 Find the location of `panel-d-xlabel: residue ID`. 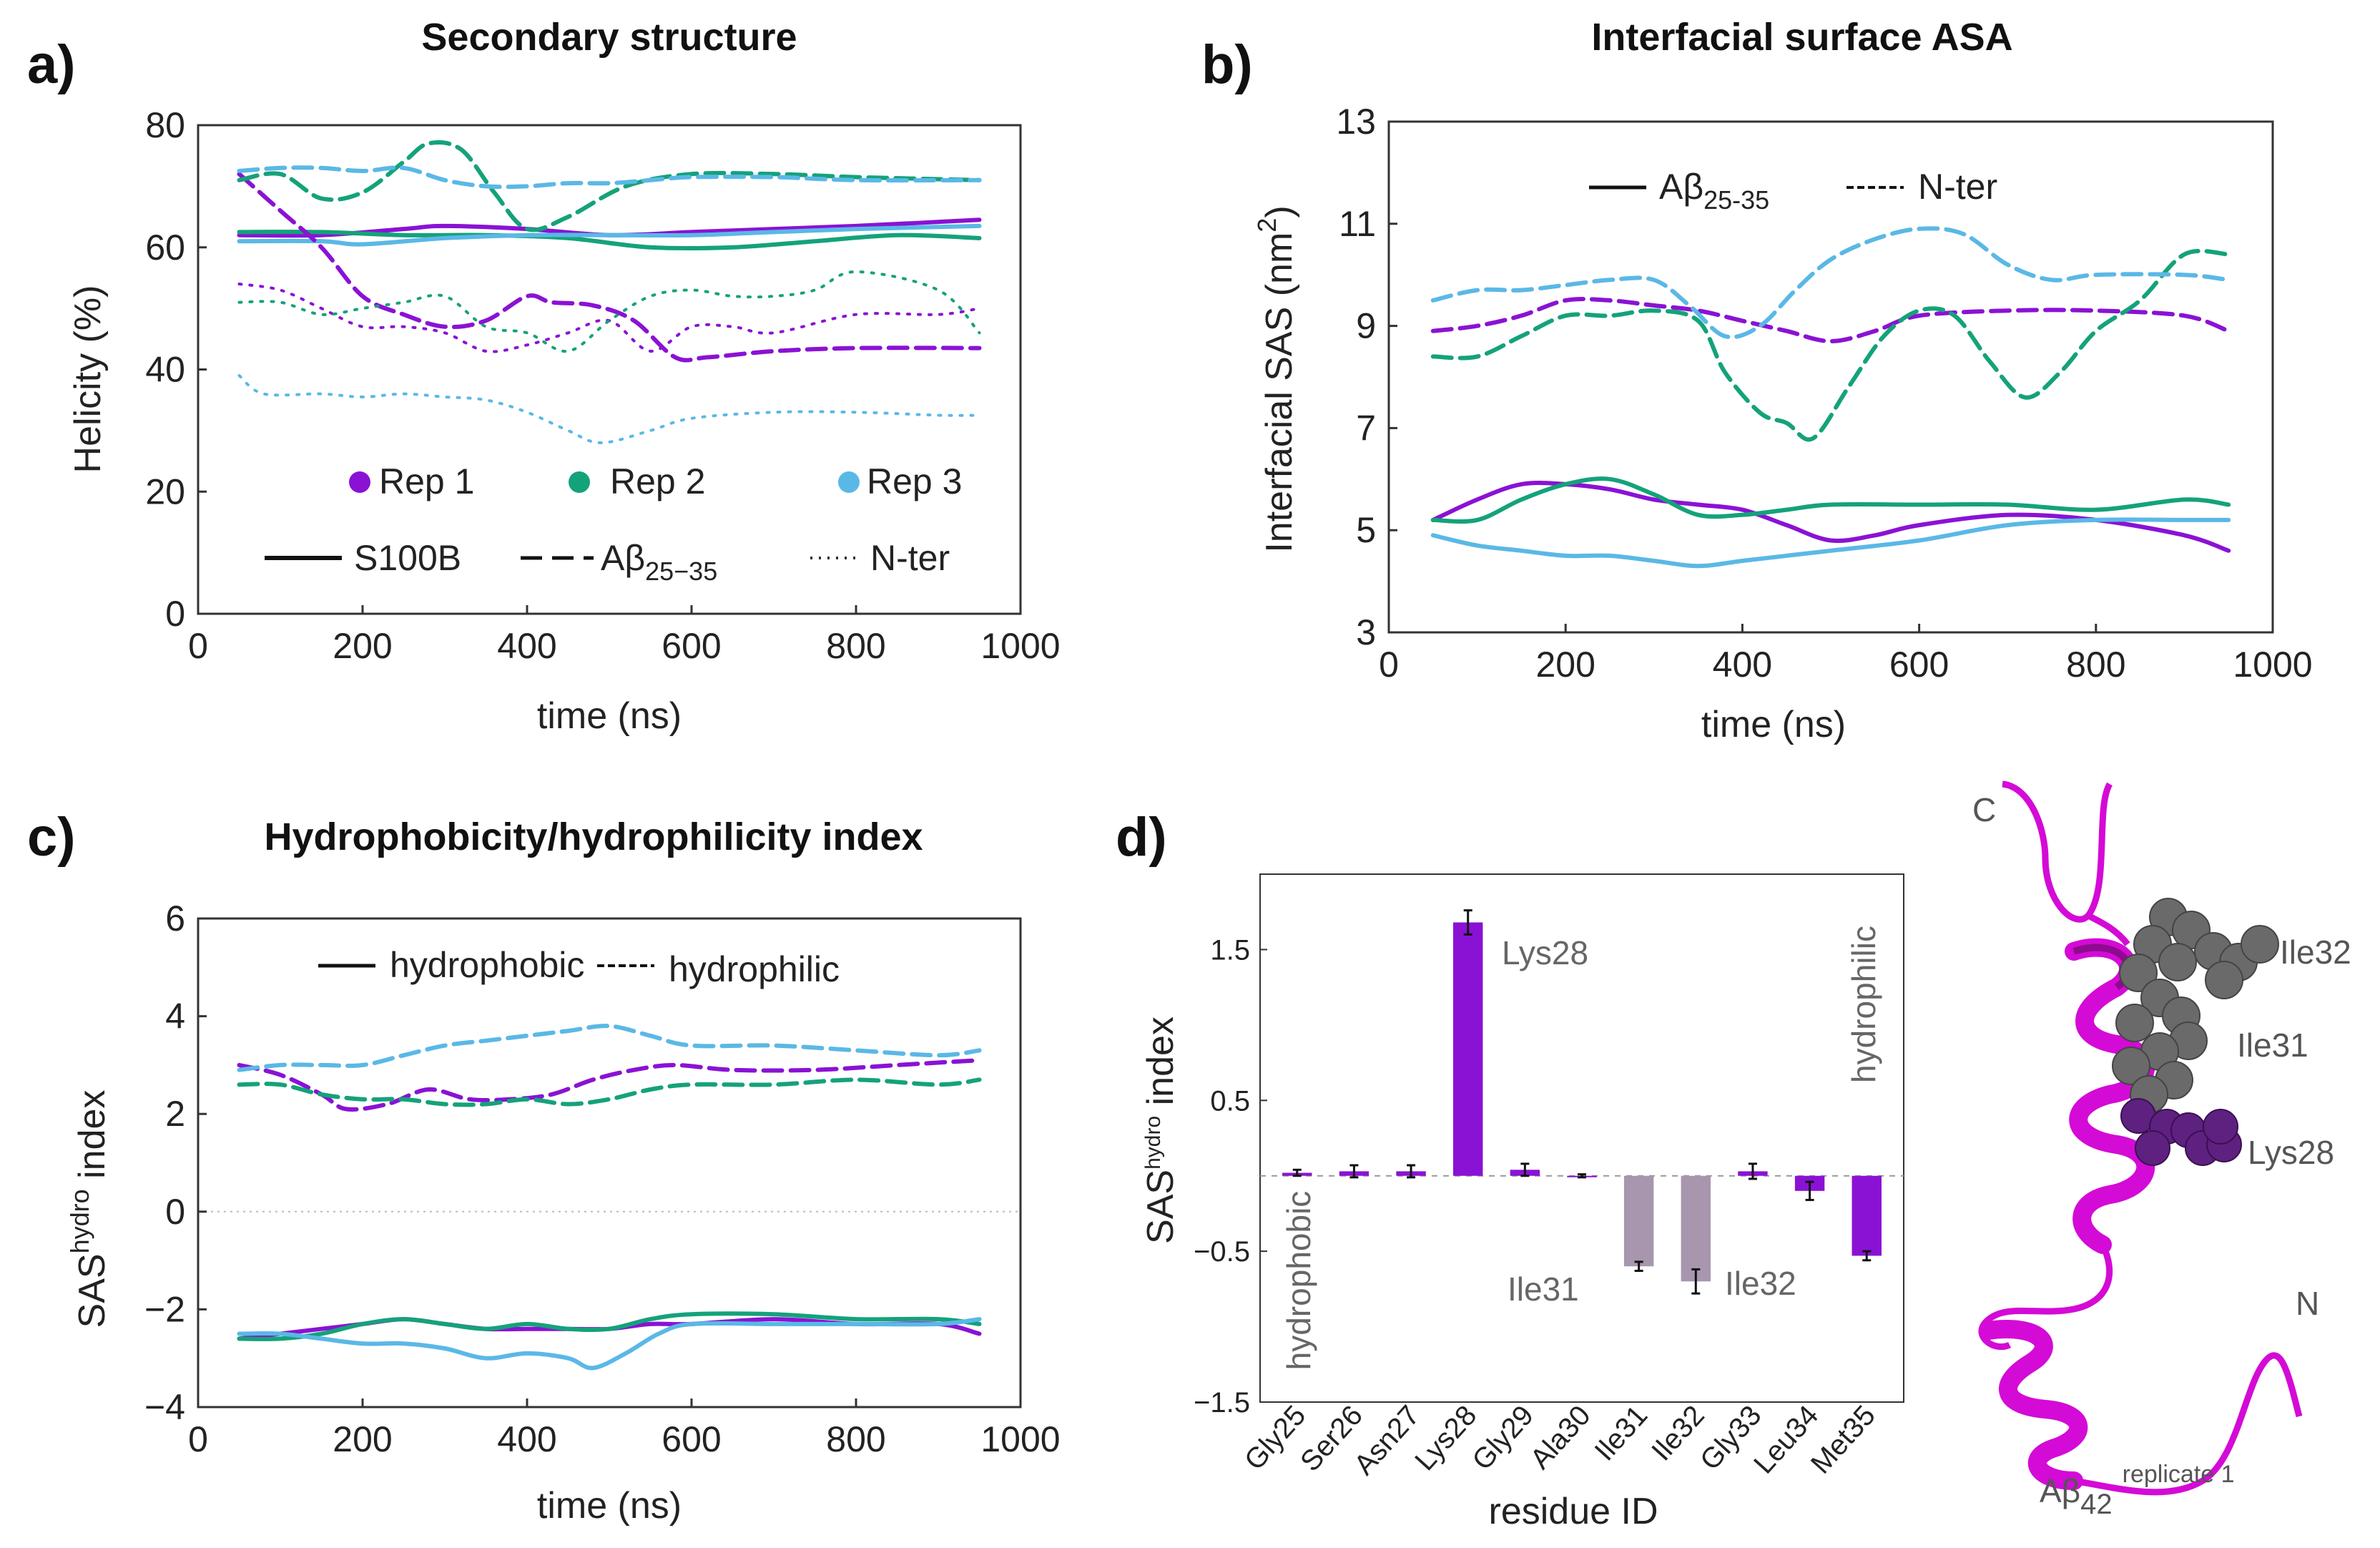

panel-d-xlabel: residue ID is located at coordinates (1573, 1511).